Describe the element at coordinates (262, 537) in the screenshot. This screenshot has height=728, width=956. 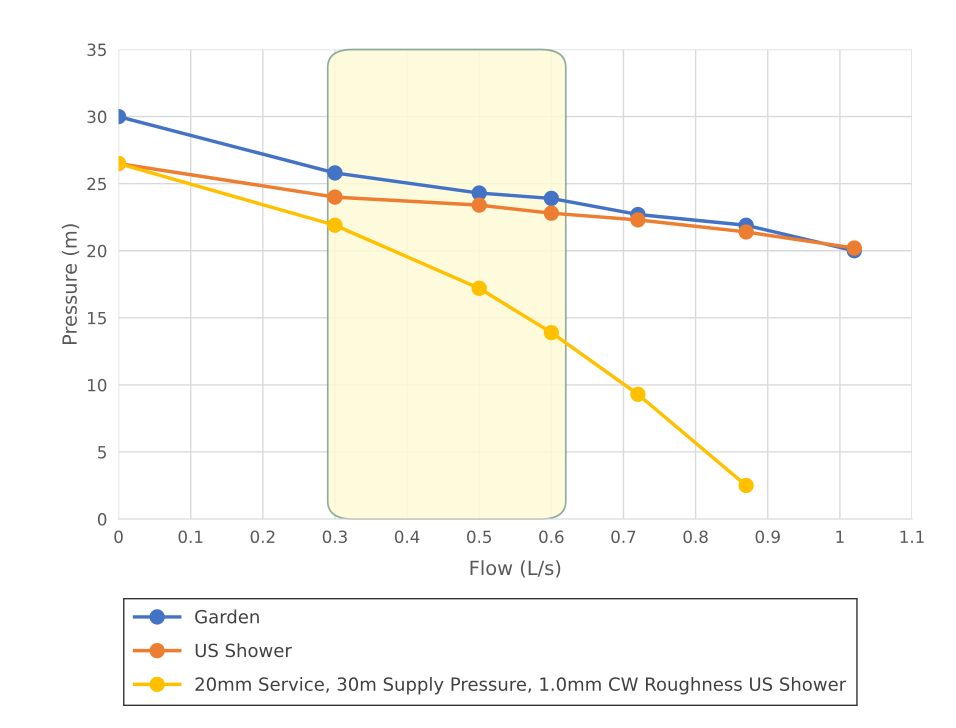
I see `x-tick-label: 0.2` at that location.